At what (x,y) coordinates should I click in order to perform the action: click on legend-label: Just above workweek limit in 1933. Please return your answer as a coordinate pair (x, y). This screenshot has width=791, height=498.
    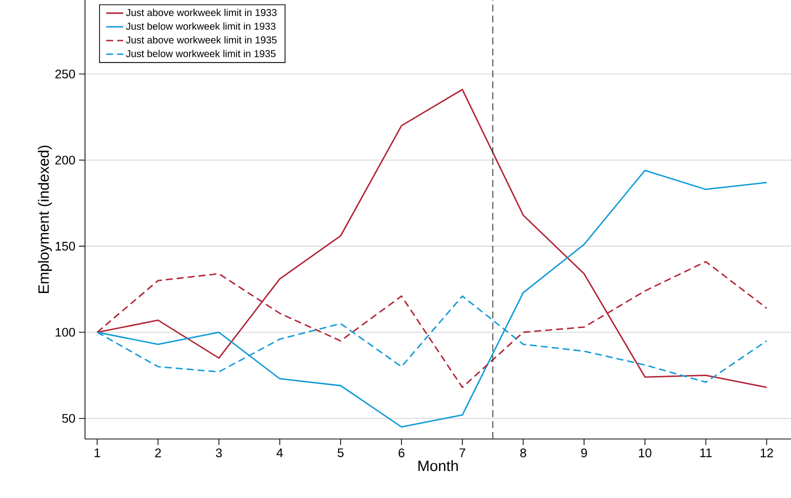
    Looking at the image, I should click on (201, 12).